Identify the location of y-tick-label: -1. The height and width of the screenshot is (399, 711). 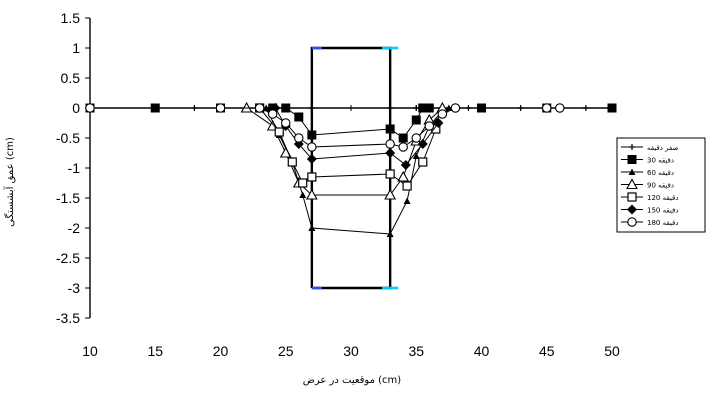
(74, 168).